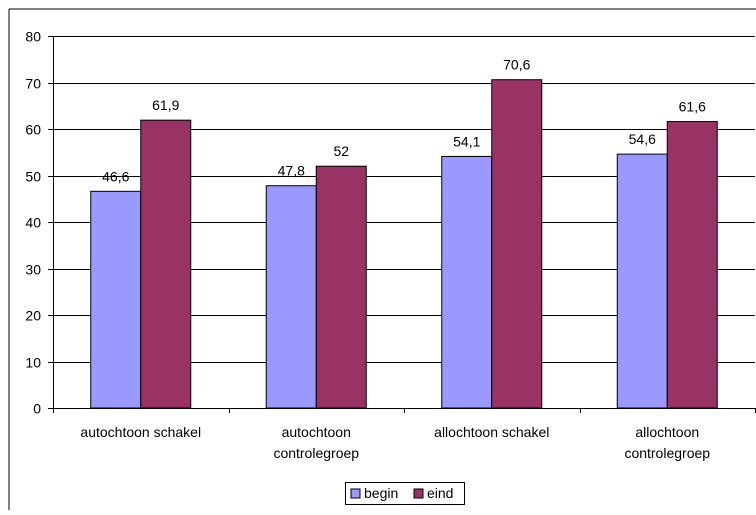 This screenshot has width=756, height=515. I want to click on x-tick-label: autochtoon schakel, so click(140, 432).